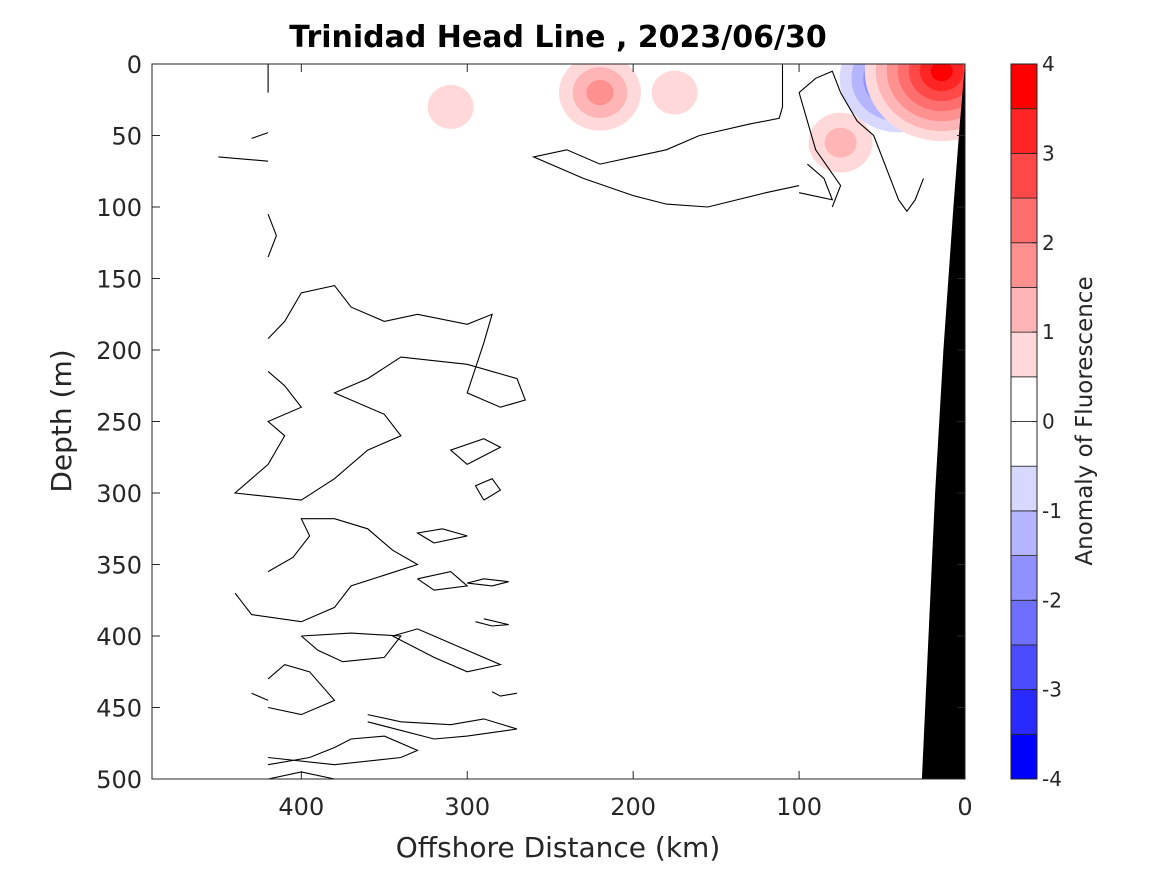  Describe the element at coordinates (1048, 153) in the screenshot. I see `colorbar-tick-label: 3` at that location.